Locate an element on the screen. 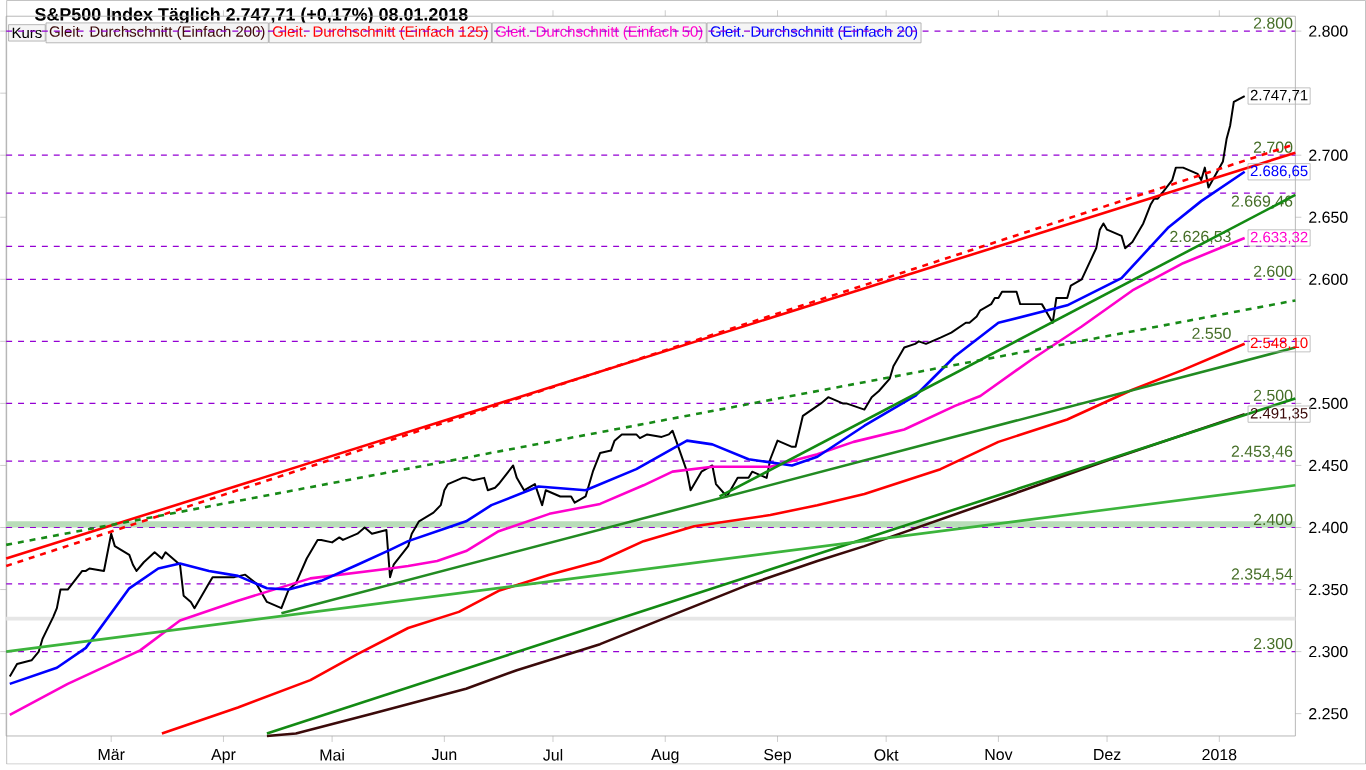 The height and width of the screenshot is (770, 1366). y-tick-label: 2.800 is located at coordinates (1328, 31).